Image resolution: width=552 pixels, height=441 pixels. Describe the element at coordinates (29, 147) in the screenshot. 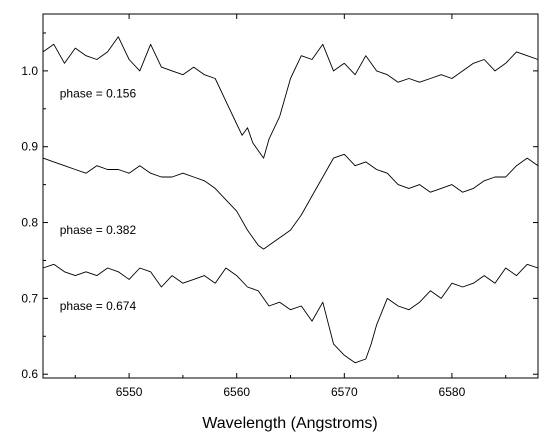

I see `y-tick-label: 0.9` at that location.